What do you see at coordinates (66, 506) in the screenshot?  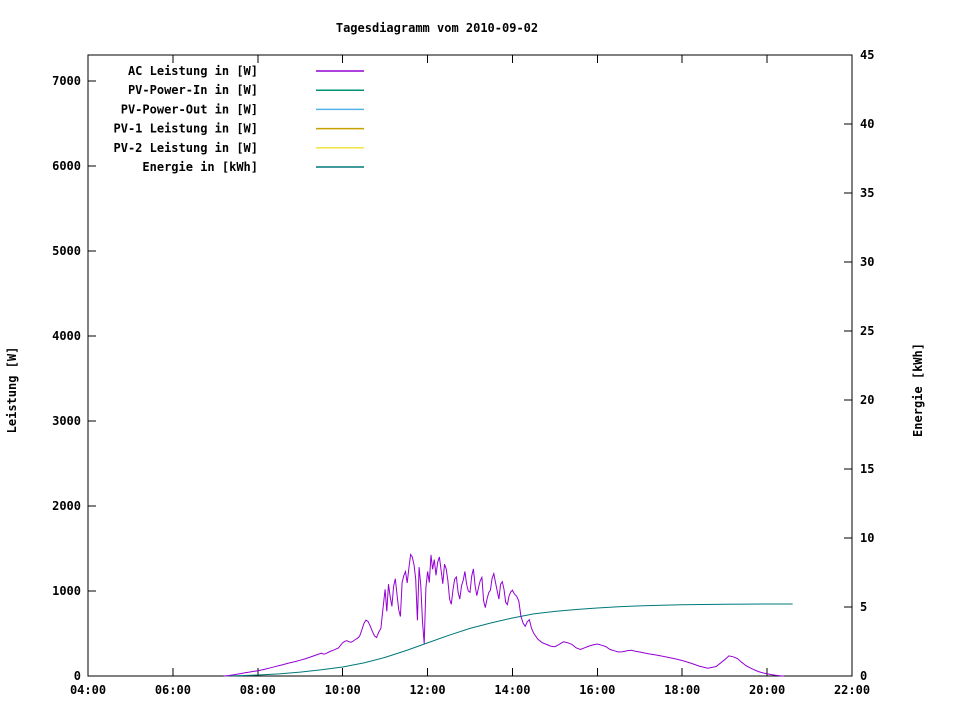 I see `y-left-tick-label: 2000` at bounding box center [66, 506].